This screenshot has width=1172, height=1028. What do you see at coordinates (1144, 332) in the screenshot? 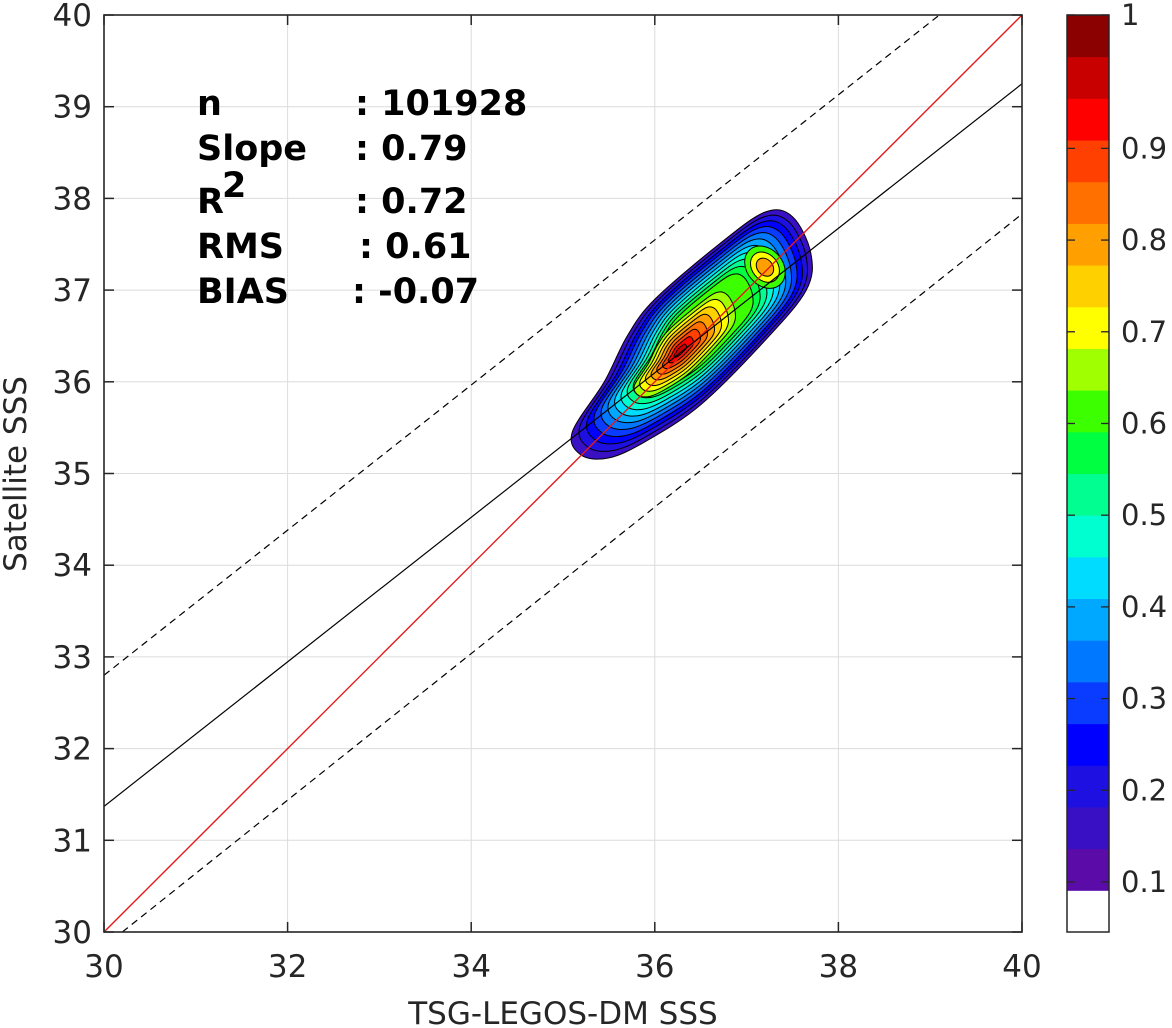
I see `colorbar-tick-label: 0.7` at bounding box center [1144, 332].